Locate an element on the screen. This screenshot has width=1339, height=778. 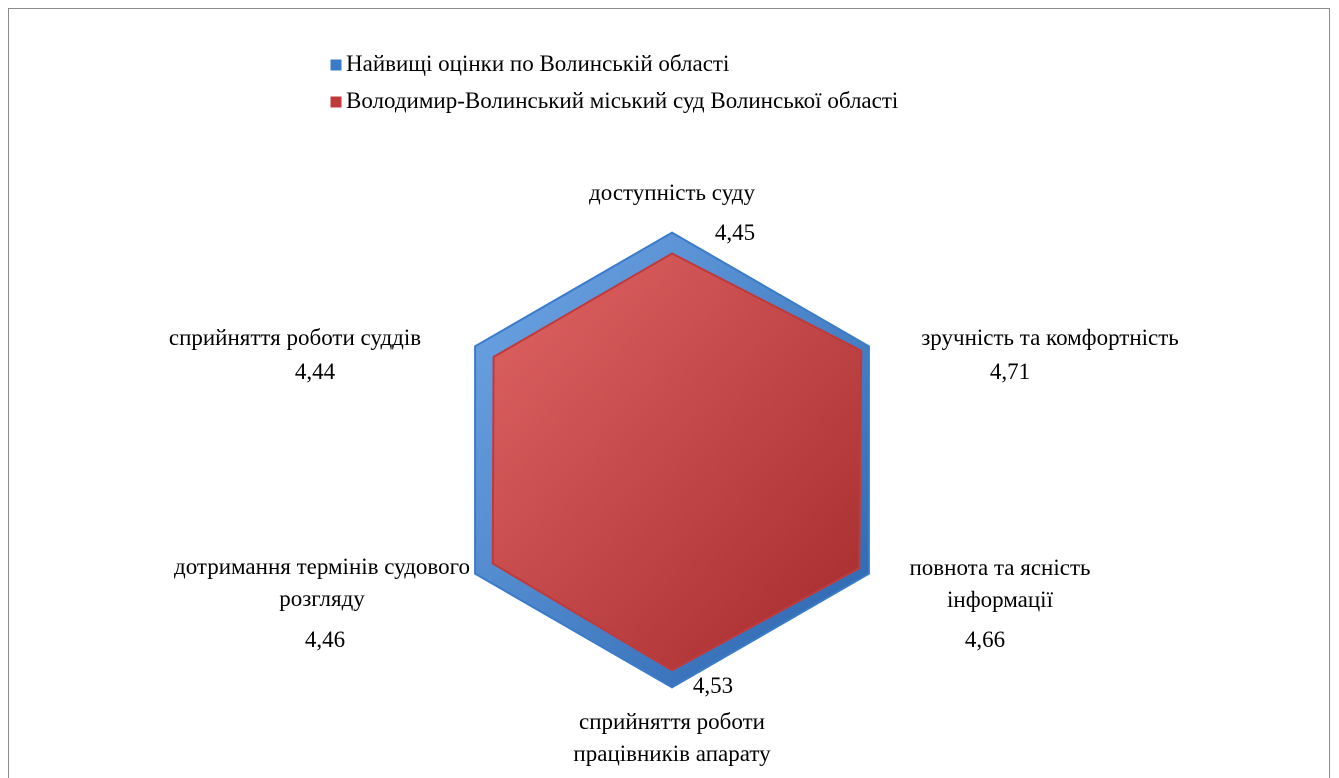
category-label: сприйняття роботи суддів is located at coordinates (295, 337).